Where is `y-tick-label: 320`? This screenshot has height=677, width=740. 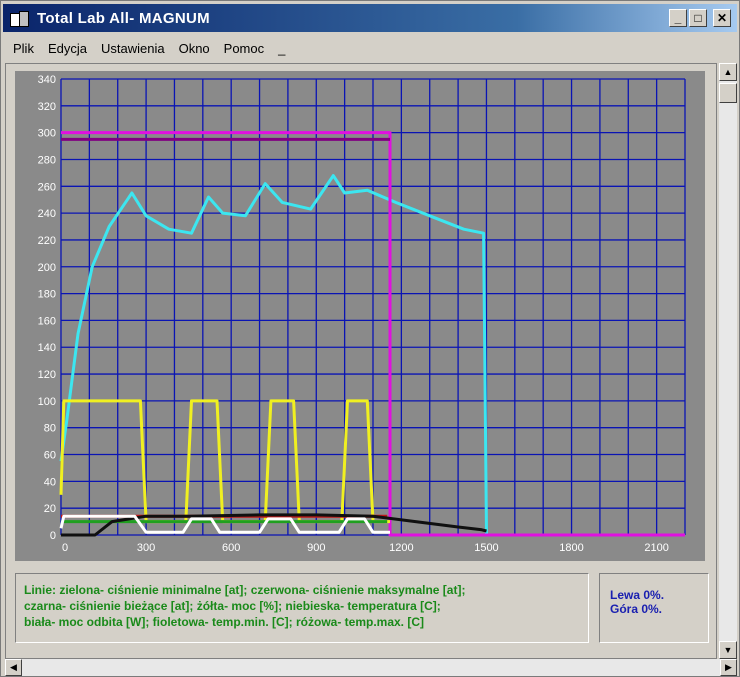
y-tick-label: 320 is located at coordinates (47, 107).